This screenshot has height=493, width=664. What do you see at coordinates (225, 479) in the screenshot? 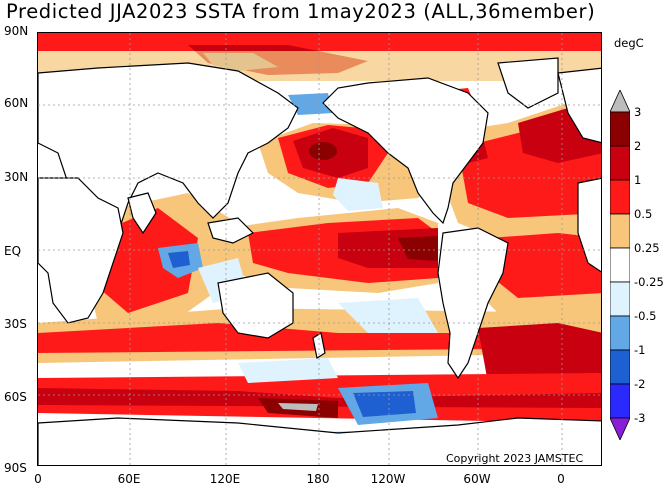
I see `lon-label-120e: 120E` at bounding box center [225, 479].